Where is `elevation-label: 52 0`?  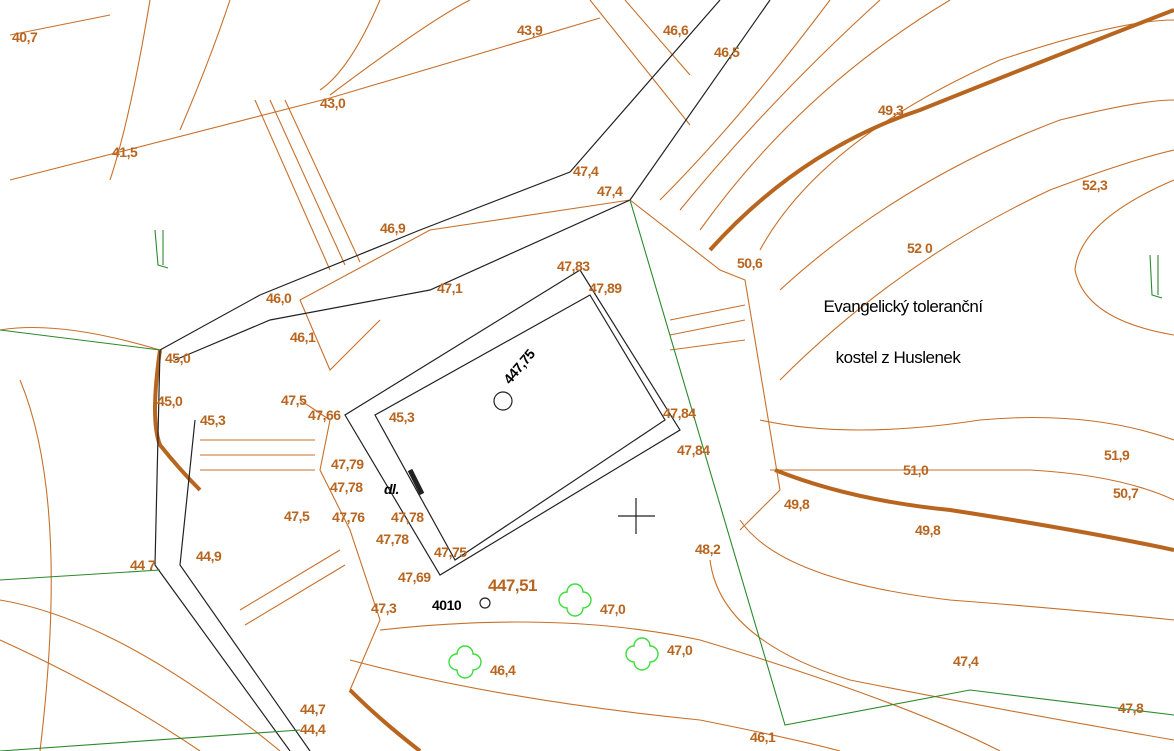 elevation-label: 52 0 is located at coordinates (920, 248).